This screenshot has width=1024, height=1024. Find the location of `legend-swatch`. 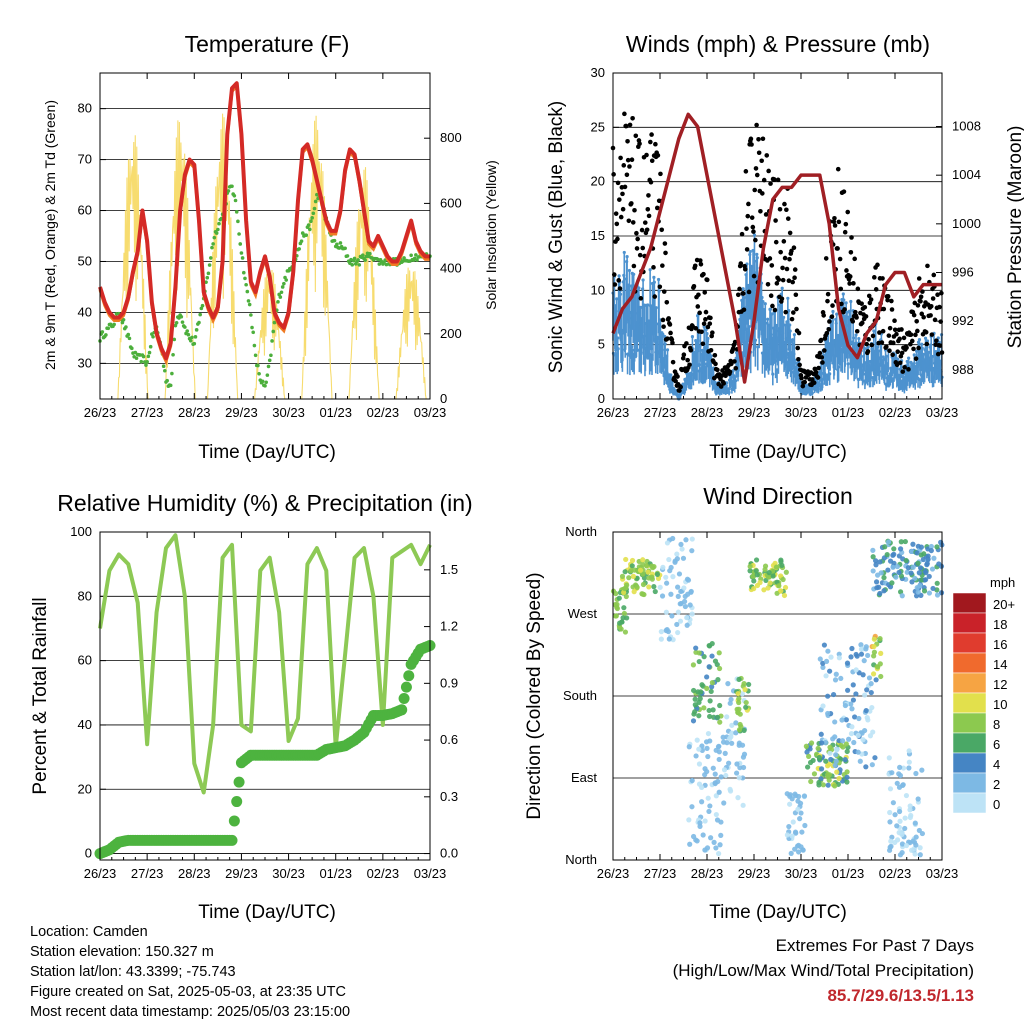

legend-swatch is located at coordinates (969, 623).